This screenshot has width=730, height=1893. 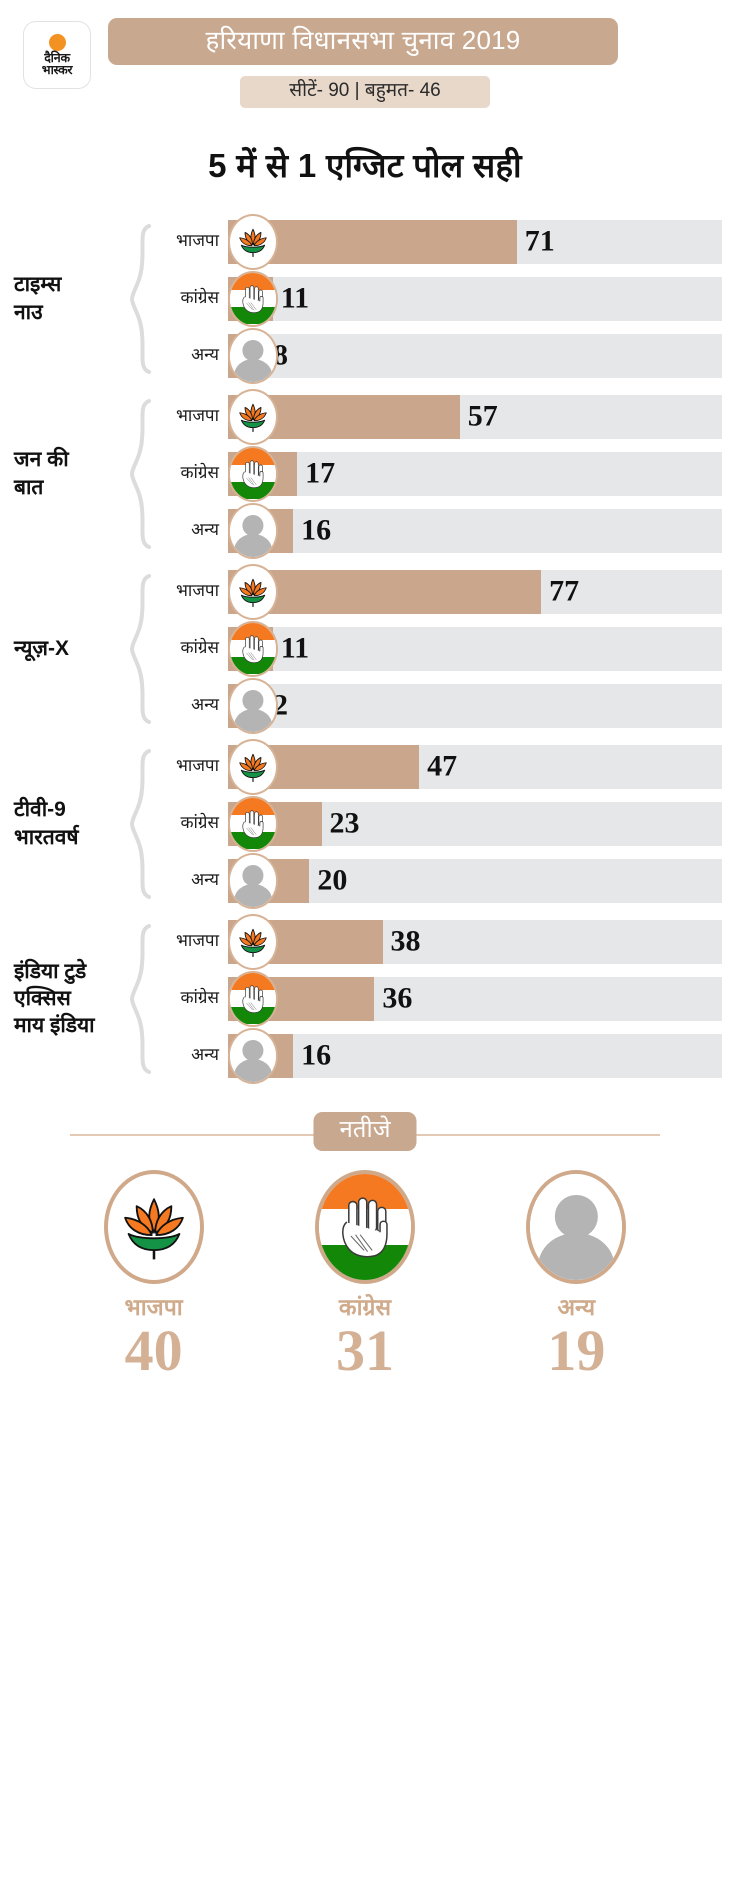 I want to click on bar-value: 20, so click(x=332, y=879).